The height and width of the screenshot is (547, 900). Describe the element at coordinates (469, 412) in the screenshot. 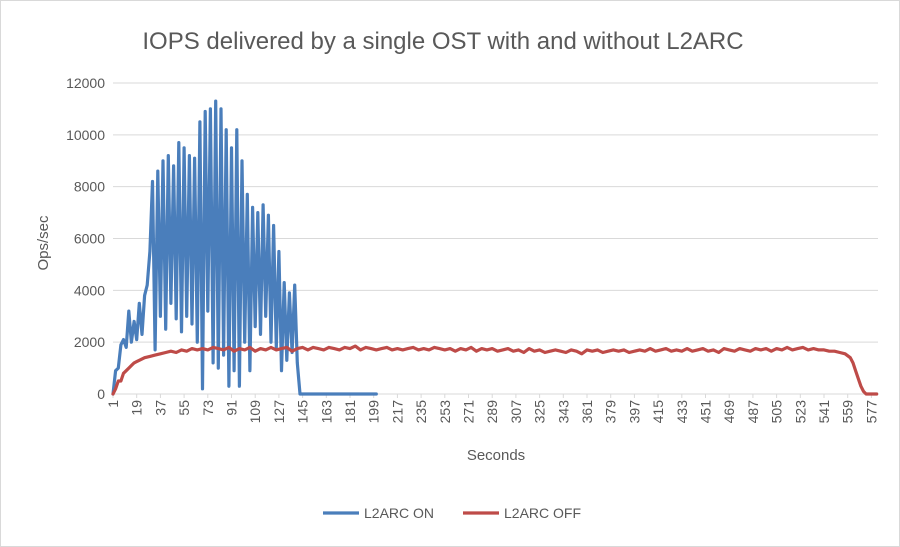

I see `x-tick-label: 271` at that location.